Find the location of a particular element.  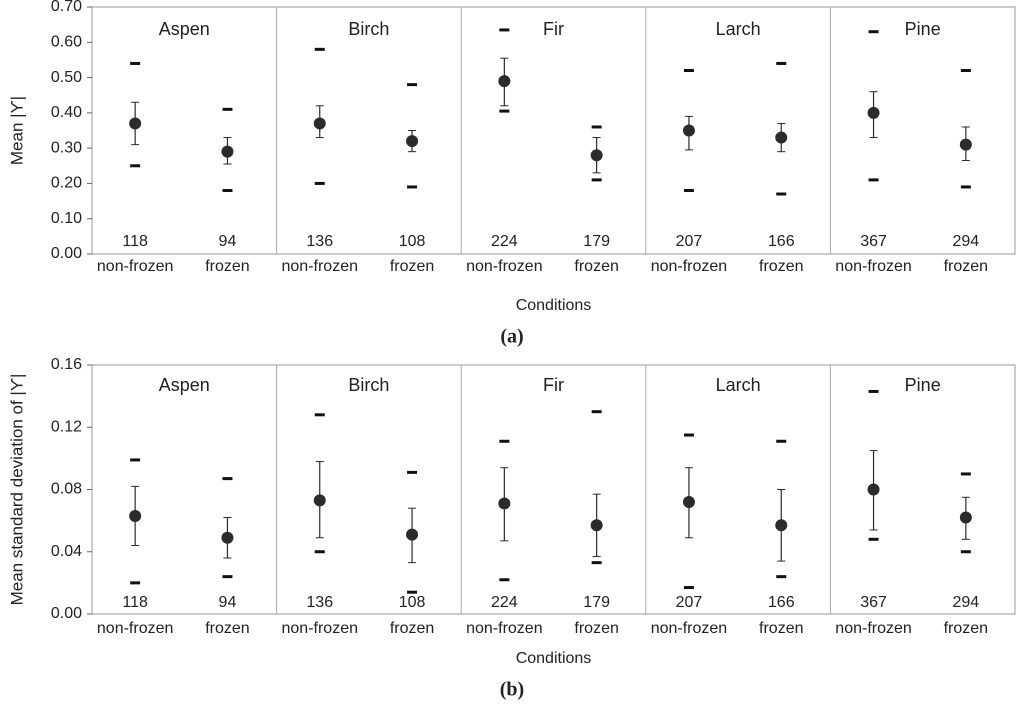

y-tick-label: 0.12 is located at coordinates (66, 426).